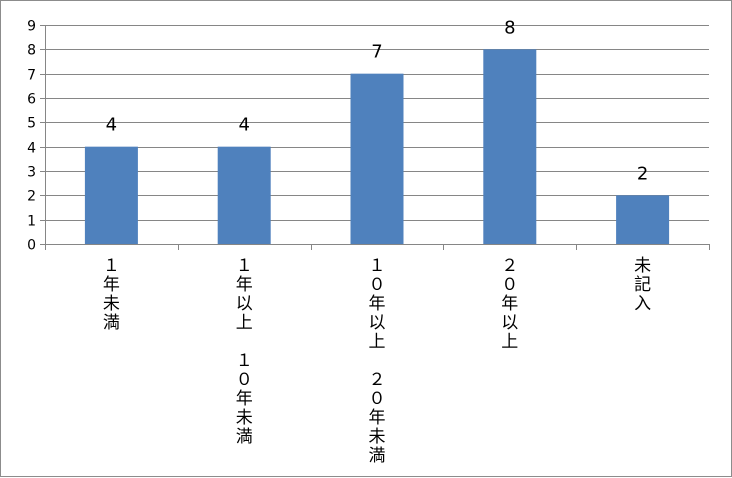  What do you see at coordinates (31, 222) in the screenshot?
I see `y-tick-label: 1` at bounding box center [31, 222].